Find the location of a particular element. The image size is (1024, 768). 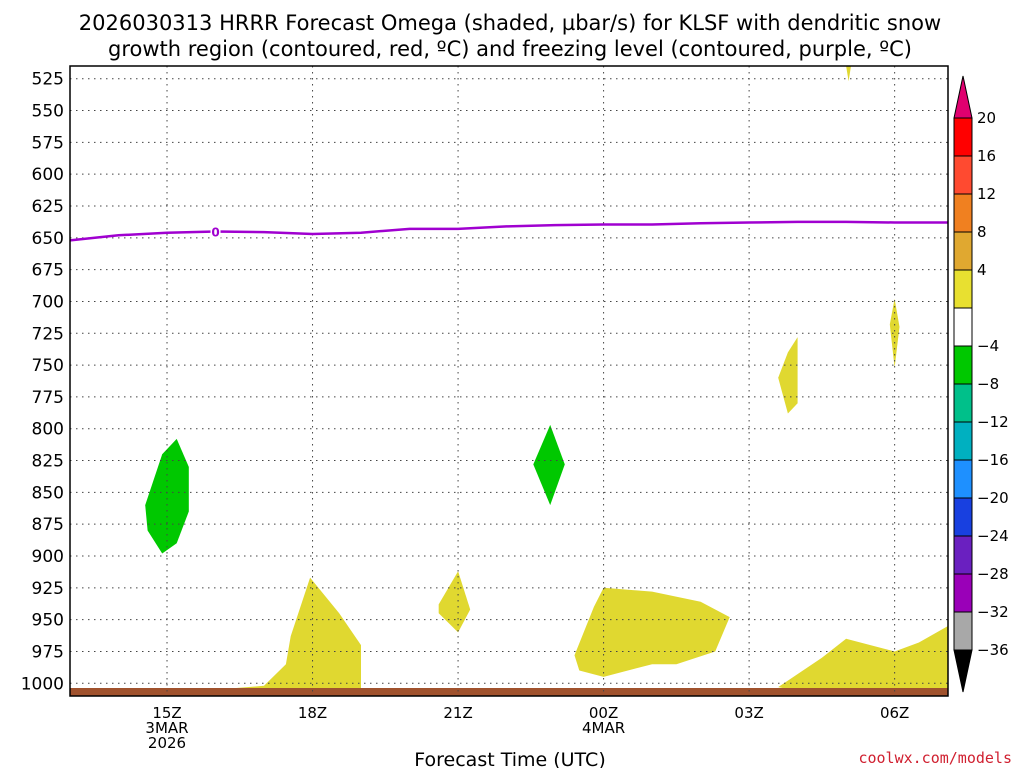

x-tick-label: 3MAR is located at coordinates (166, 728).